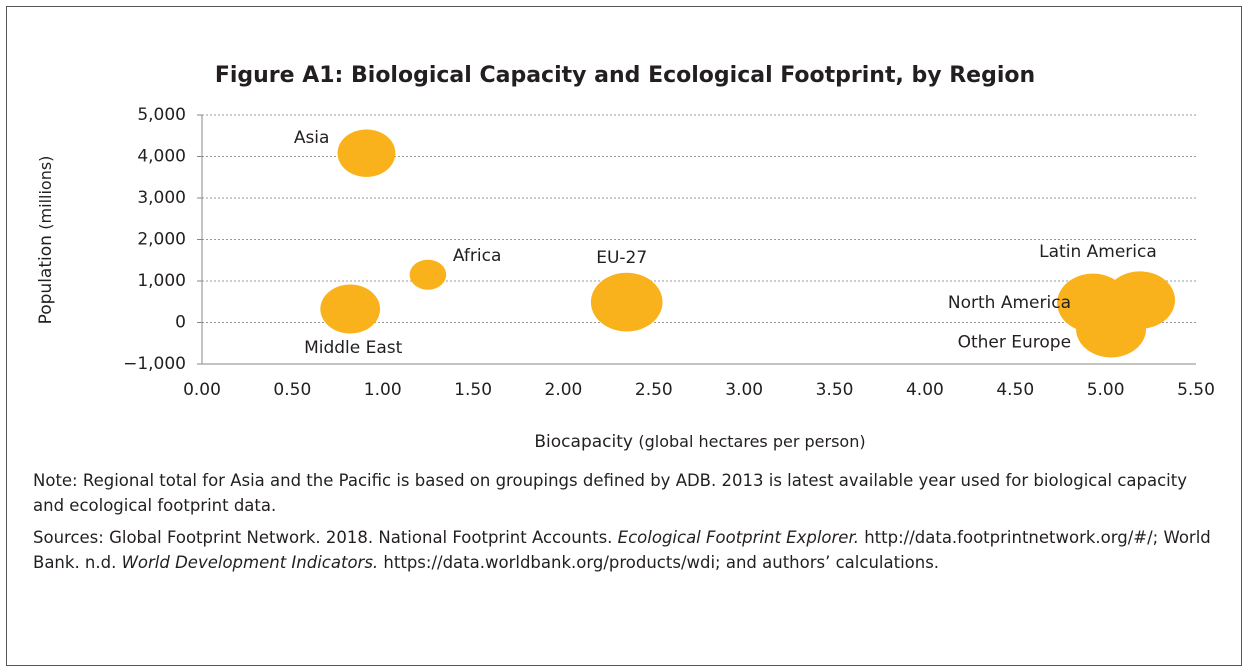 The image size is (1250, 666). What do you see at coordinates (751, 441) in the screenshot?
I see `x-label-unit: (global hectares per person)` at bounding box center [751, 441].